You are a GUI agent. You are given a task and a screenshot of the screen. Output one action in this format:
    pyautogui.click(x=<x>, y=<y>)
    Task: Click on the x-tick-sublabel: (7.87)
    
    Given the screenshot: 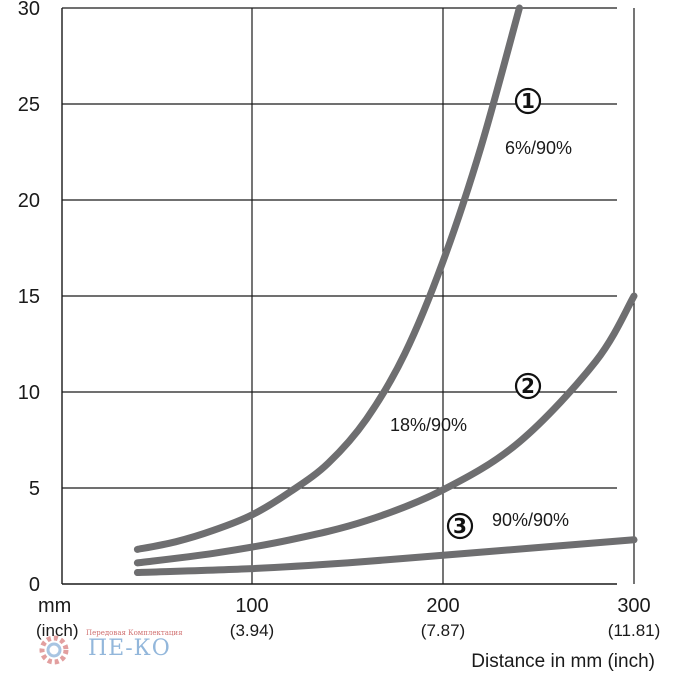 What is the action you would take?
    pyautogui.click(x=443, y=630)
    